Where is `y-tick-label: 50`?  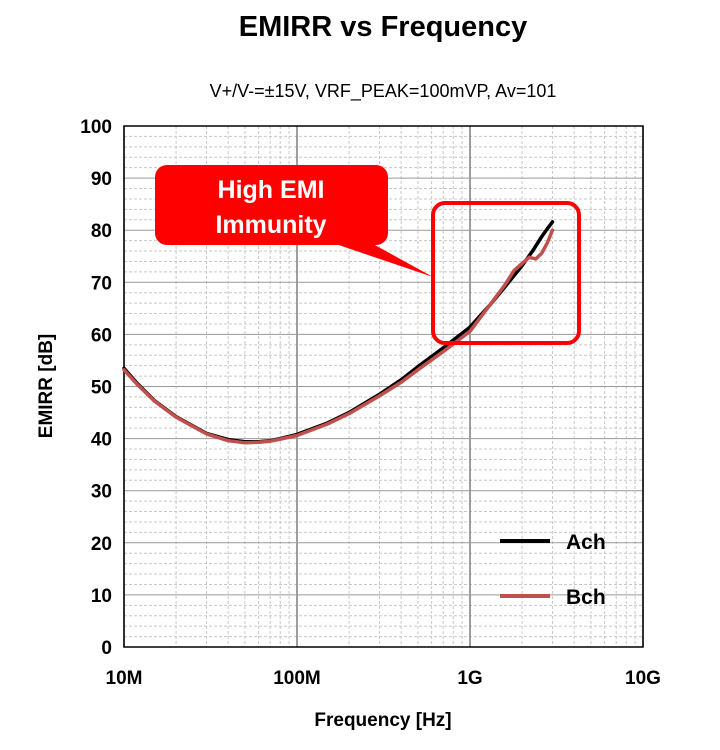 y-tick-label: 50 is located at coordinates (101, 388).